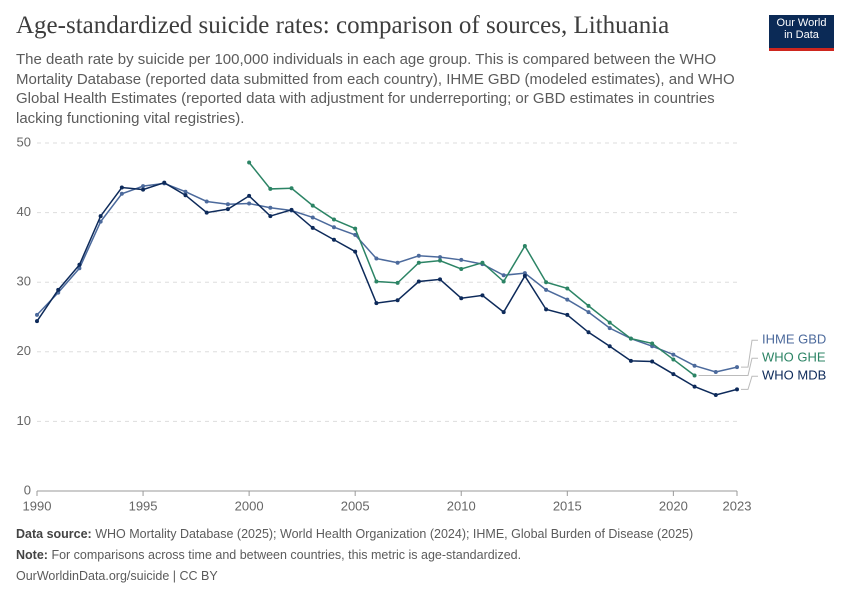 The width and height of the screenshot is (850, 600). What do you see at coordinates (117, 576) in the screenshot?
I see `footer: OurWorldinData.org/suicide | CC BY` at bounding box center [117, 576].